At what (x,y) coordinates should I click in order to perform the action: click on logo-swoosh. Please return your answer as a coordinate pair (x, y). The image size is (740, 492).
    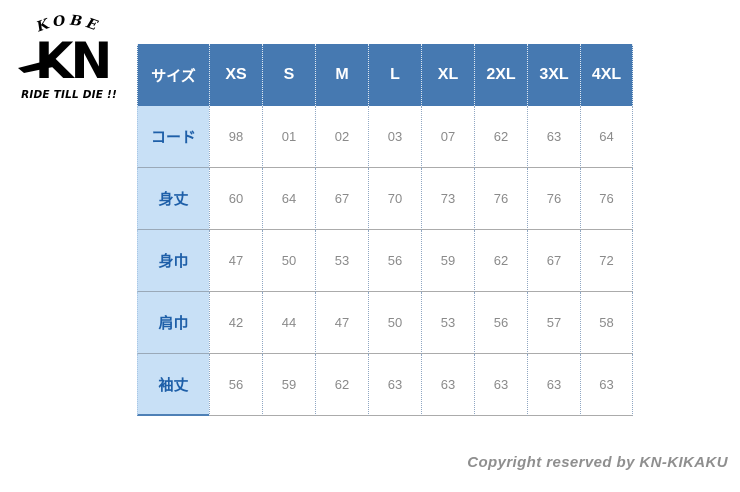
    Looking at the image, I should click on (35, 66).